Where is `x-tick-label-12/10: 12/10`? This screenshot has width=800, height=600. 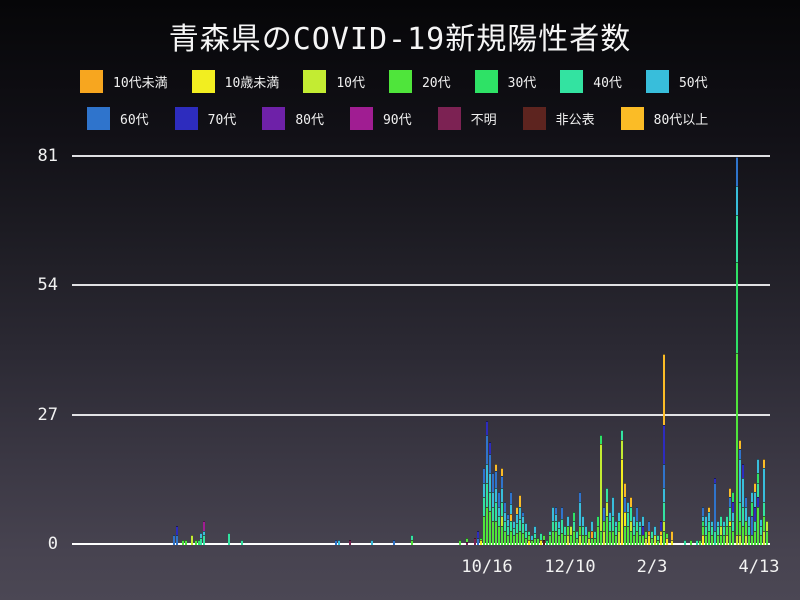 x-tick-label-12/10: 12/10 is located at coordinates (570, 567).